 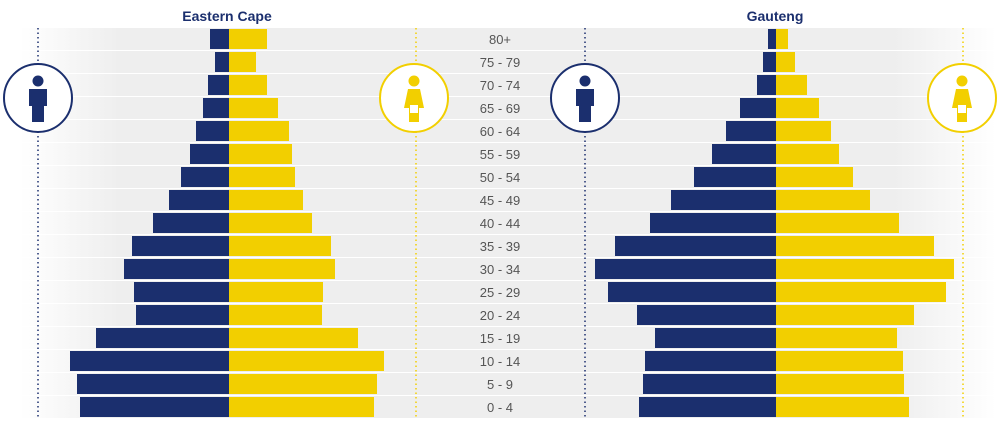 What do you see at coordinates (500, 407) in the screenshot?
I see `age-group-label: 0 - 4` at bounding box center [500, 407].